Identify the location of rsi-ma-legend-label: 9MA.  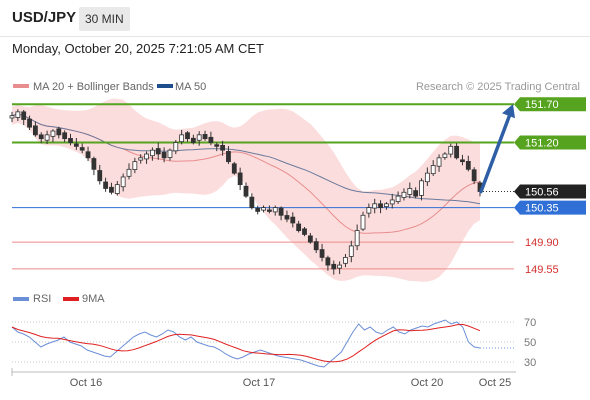
(93, 299).